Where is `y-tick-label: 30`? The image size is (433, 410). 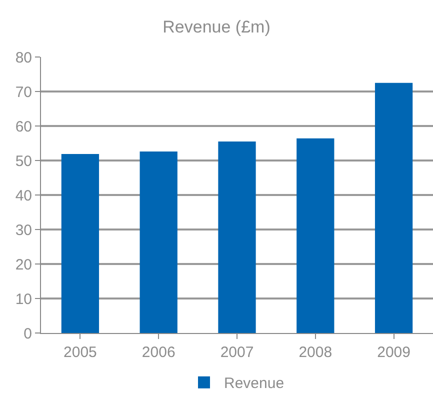 y-tick-label: 30 is located at coordinates (23, 230).